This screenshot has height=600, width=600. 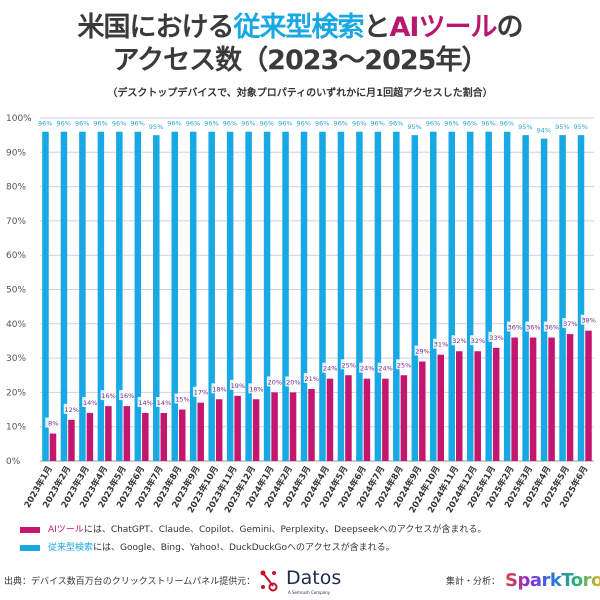 I want to click on datos-logo: Datos A Semrush Company, so click(x=299, y=583).